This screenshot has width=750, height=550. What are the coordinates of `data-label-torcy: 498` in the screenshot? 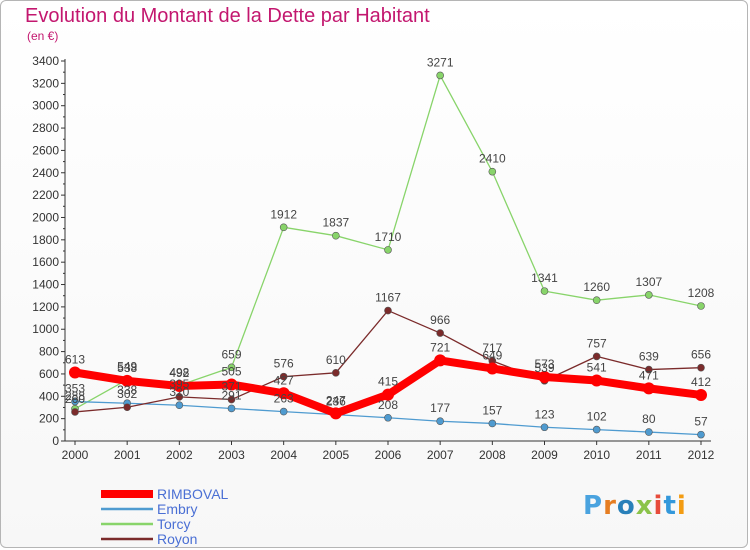 It's located at (179, 372).